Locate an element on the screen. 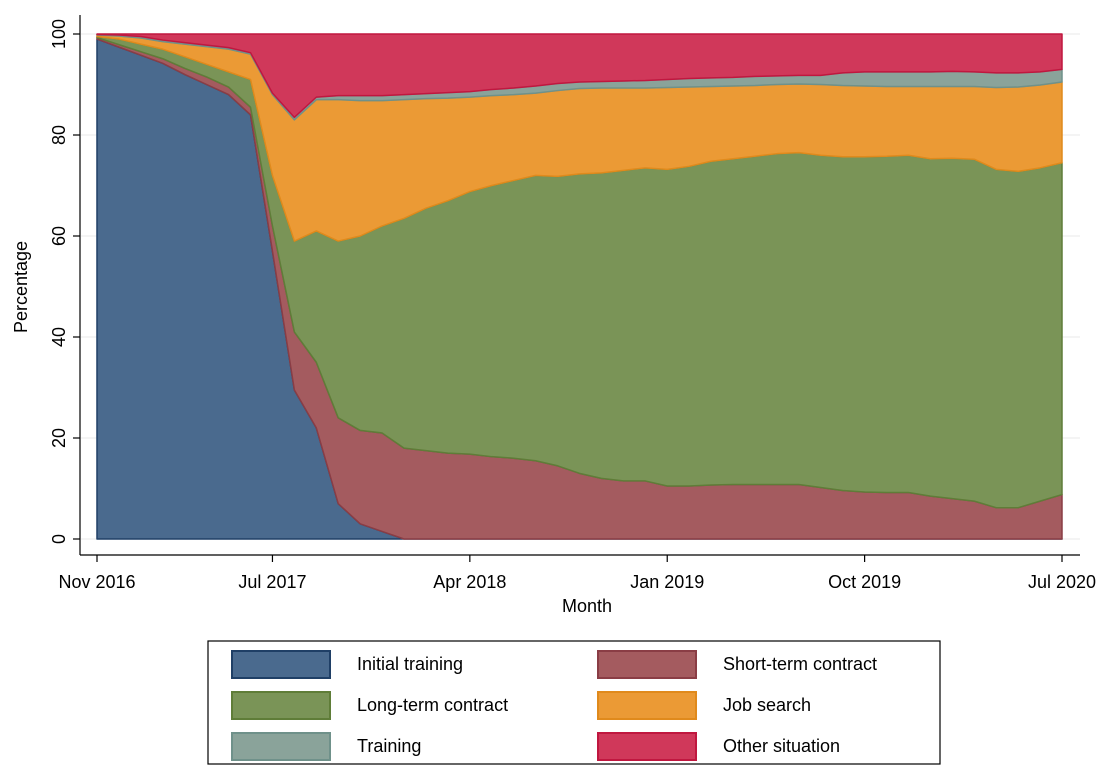 This screenshot has width=1110, height=767. x-tick-label: Jul 2017 is located at coordinates (272, 582).